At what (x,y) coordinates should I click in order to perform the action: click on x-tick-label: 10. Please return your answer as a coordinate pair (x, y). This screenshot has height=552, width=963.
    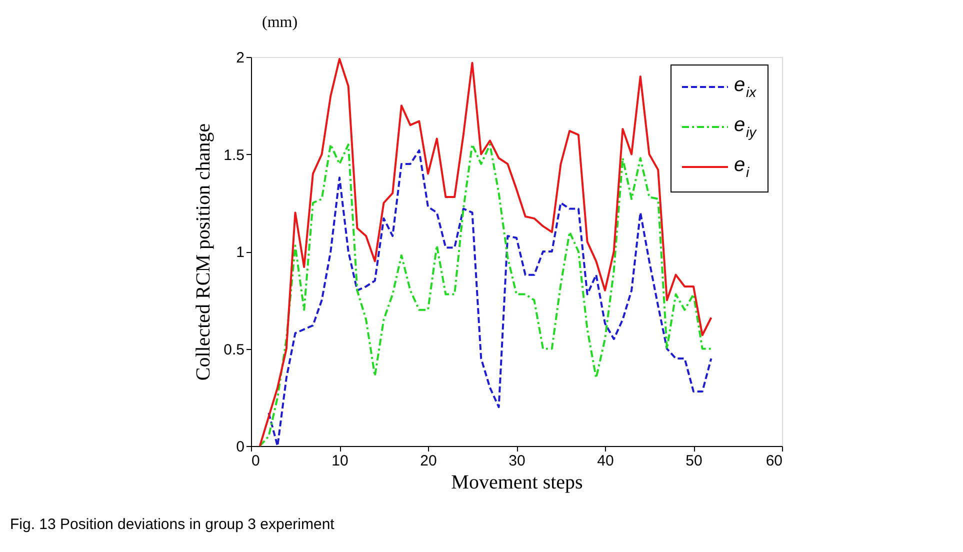
    Looking at the image, I should click on (340, 461).